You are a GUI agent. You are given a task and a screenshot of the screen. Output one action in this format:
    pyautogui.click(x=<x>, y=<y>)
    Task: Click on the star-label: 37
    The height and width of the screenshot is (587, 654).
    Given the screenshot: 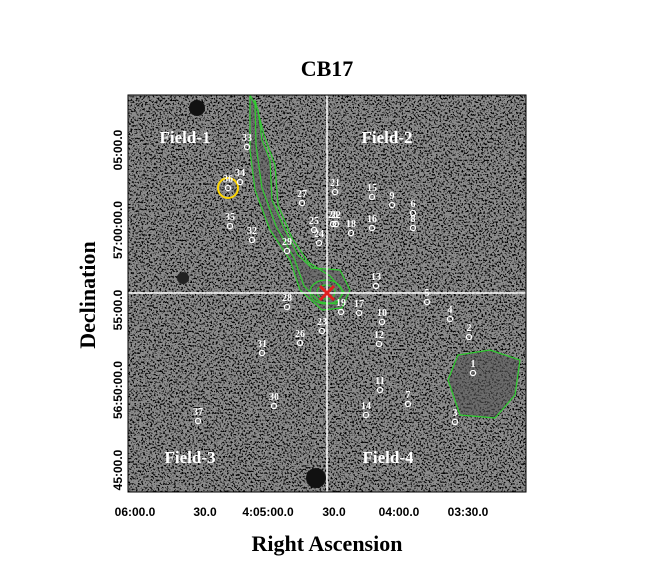 What is the action you would take?
    pyautogui.click(x=198, y=412)
    